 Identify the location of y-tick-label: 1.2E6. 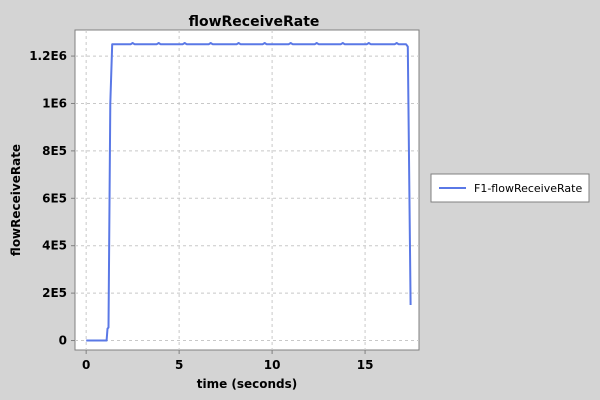
(48, 56).